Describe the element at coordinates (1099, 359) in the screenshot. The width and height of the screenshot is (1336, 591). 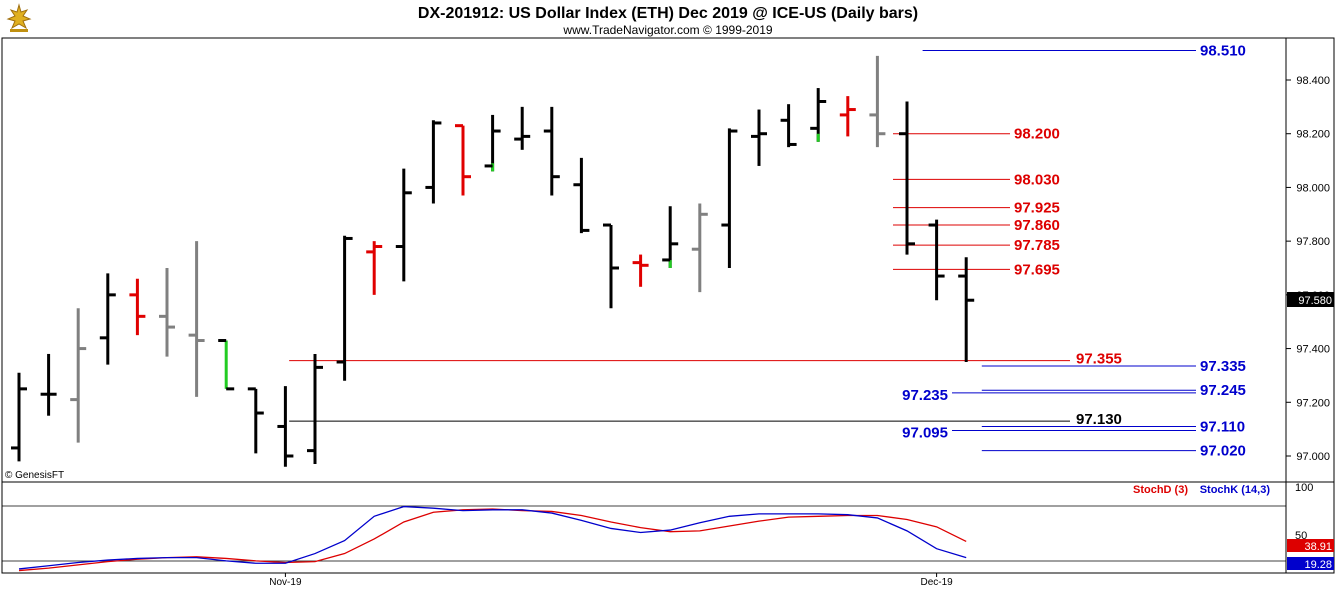
I see `level-label: 97.355` at that location.